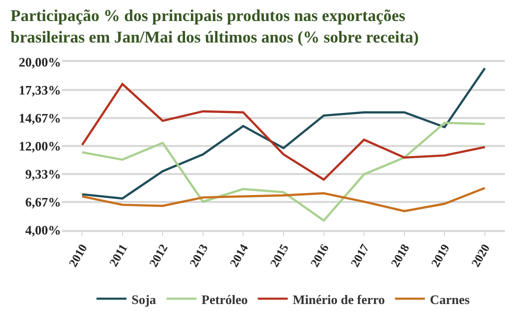 The height and width of the screenshot is (326, 527). I want to click on y-tick-label: 14,67%, so click(39, 118).